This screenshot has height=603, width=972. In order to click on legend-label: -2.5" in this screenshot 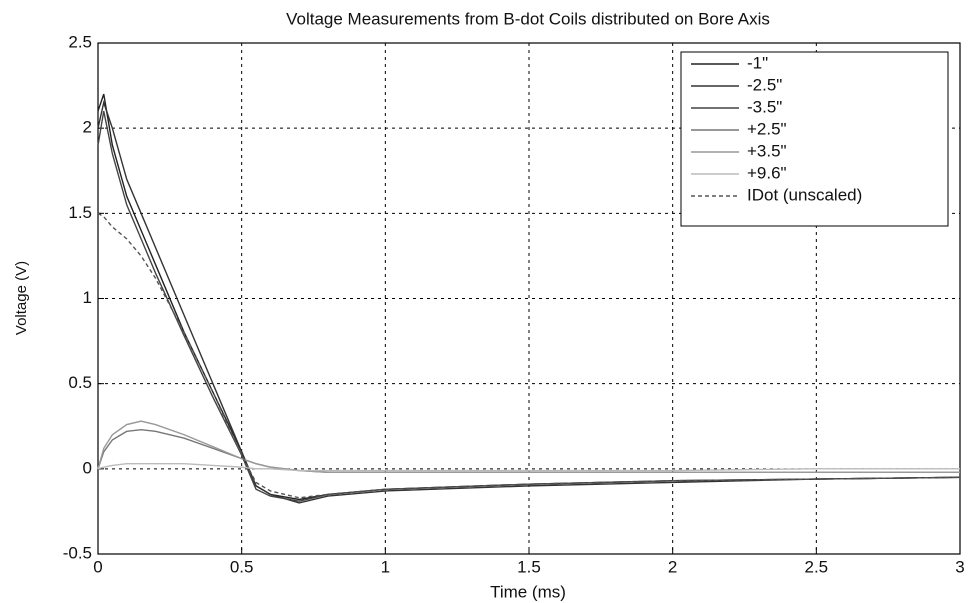, I will do `click(764, 84)`.